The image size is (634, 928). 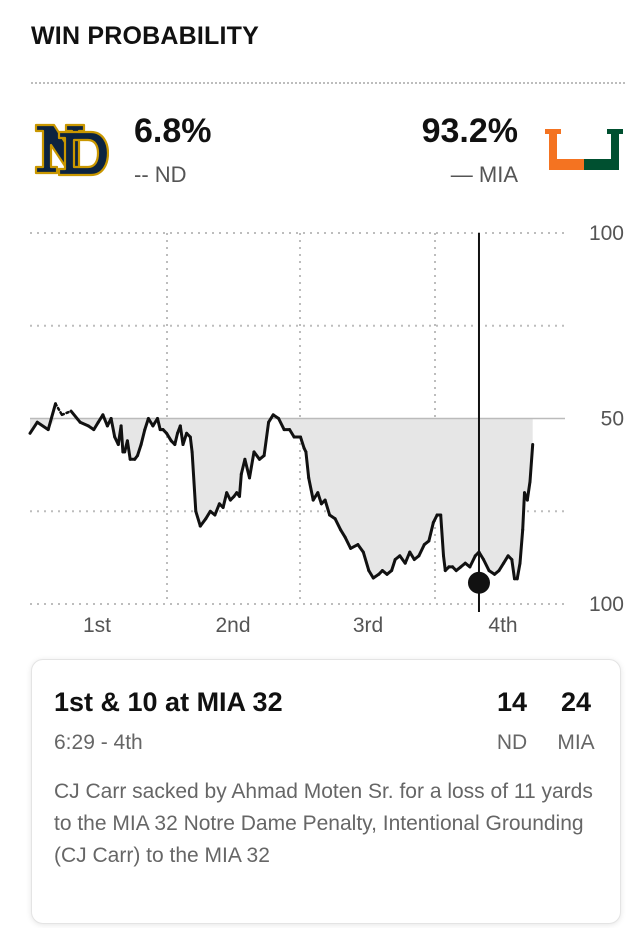 I want to click on title-divider, so click(x=328, y=83).